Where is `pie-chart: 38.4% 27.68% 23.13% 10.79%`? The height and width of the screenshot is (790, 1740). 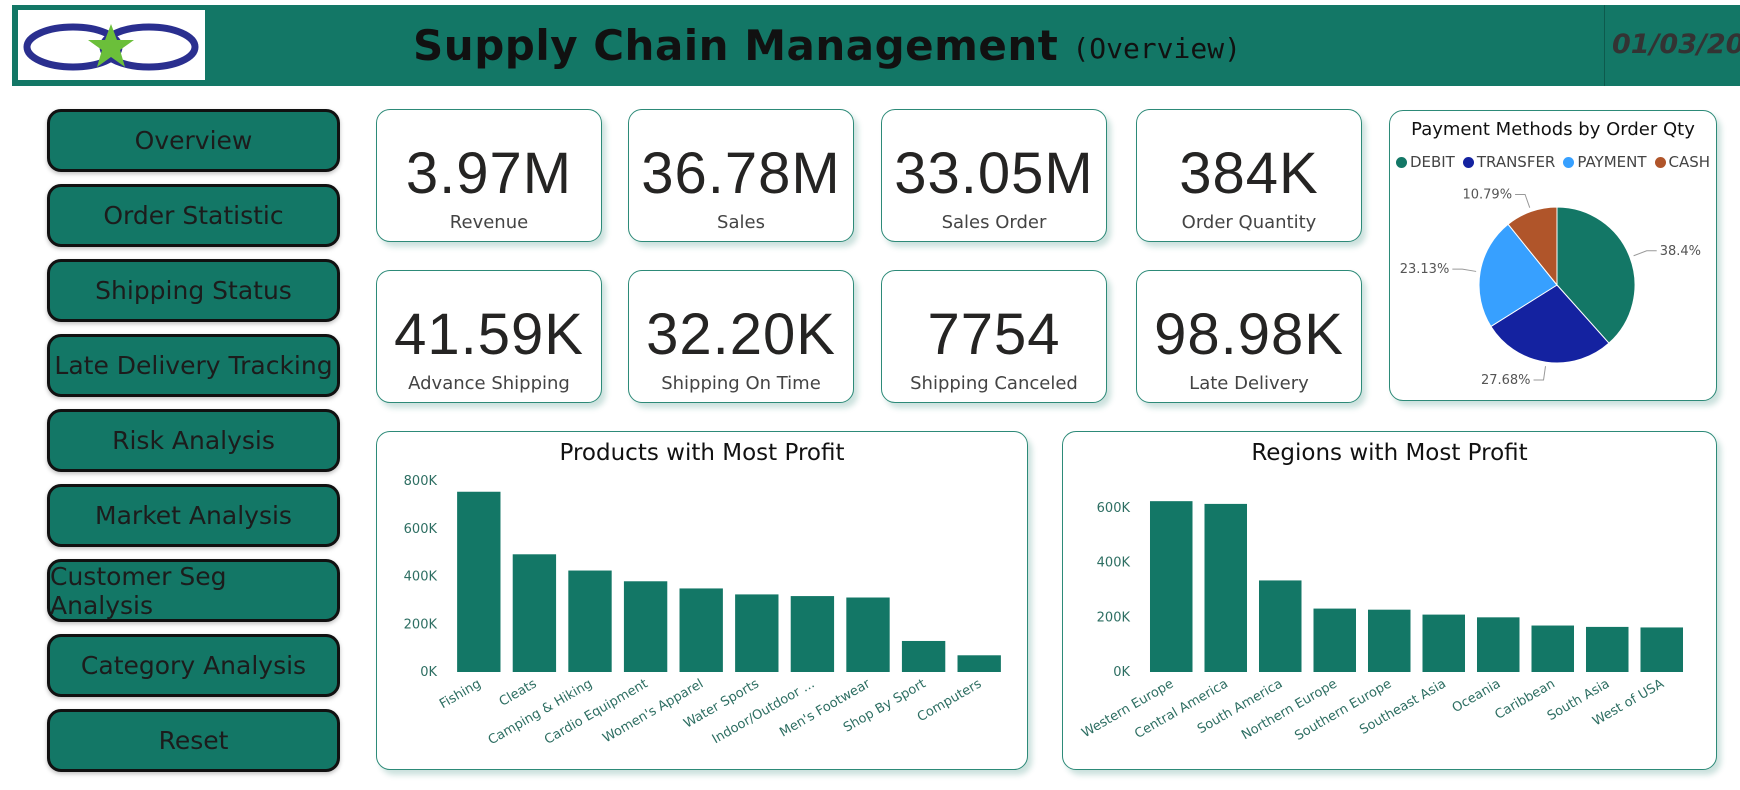
pie-chart: 38.4% 27.68% 23.13% 10.79% is located at coordinates (1550, 287).